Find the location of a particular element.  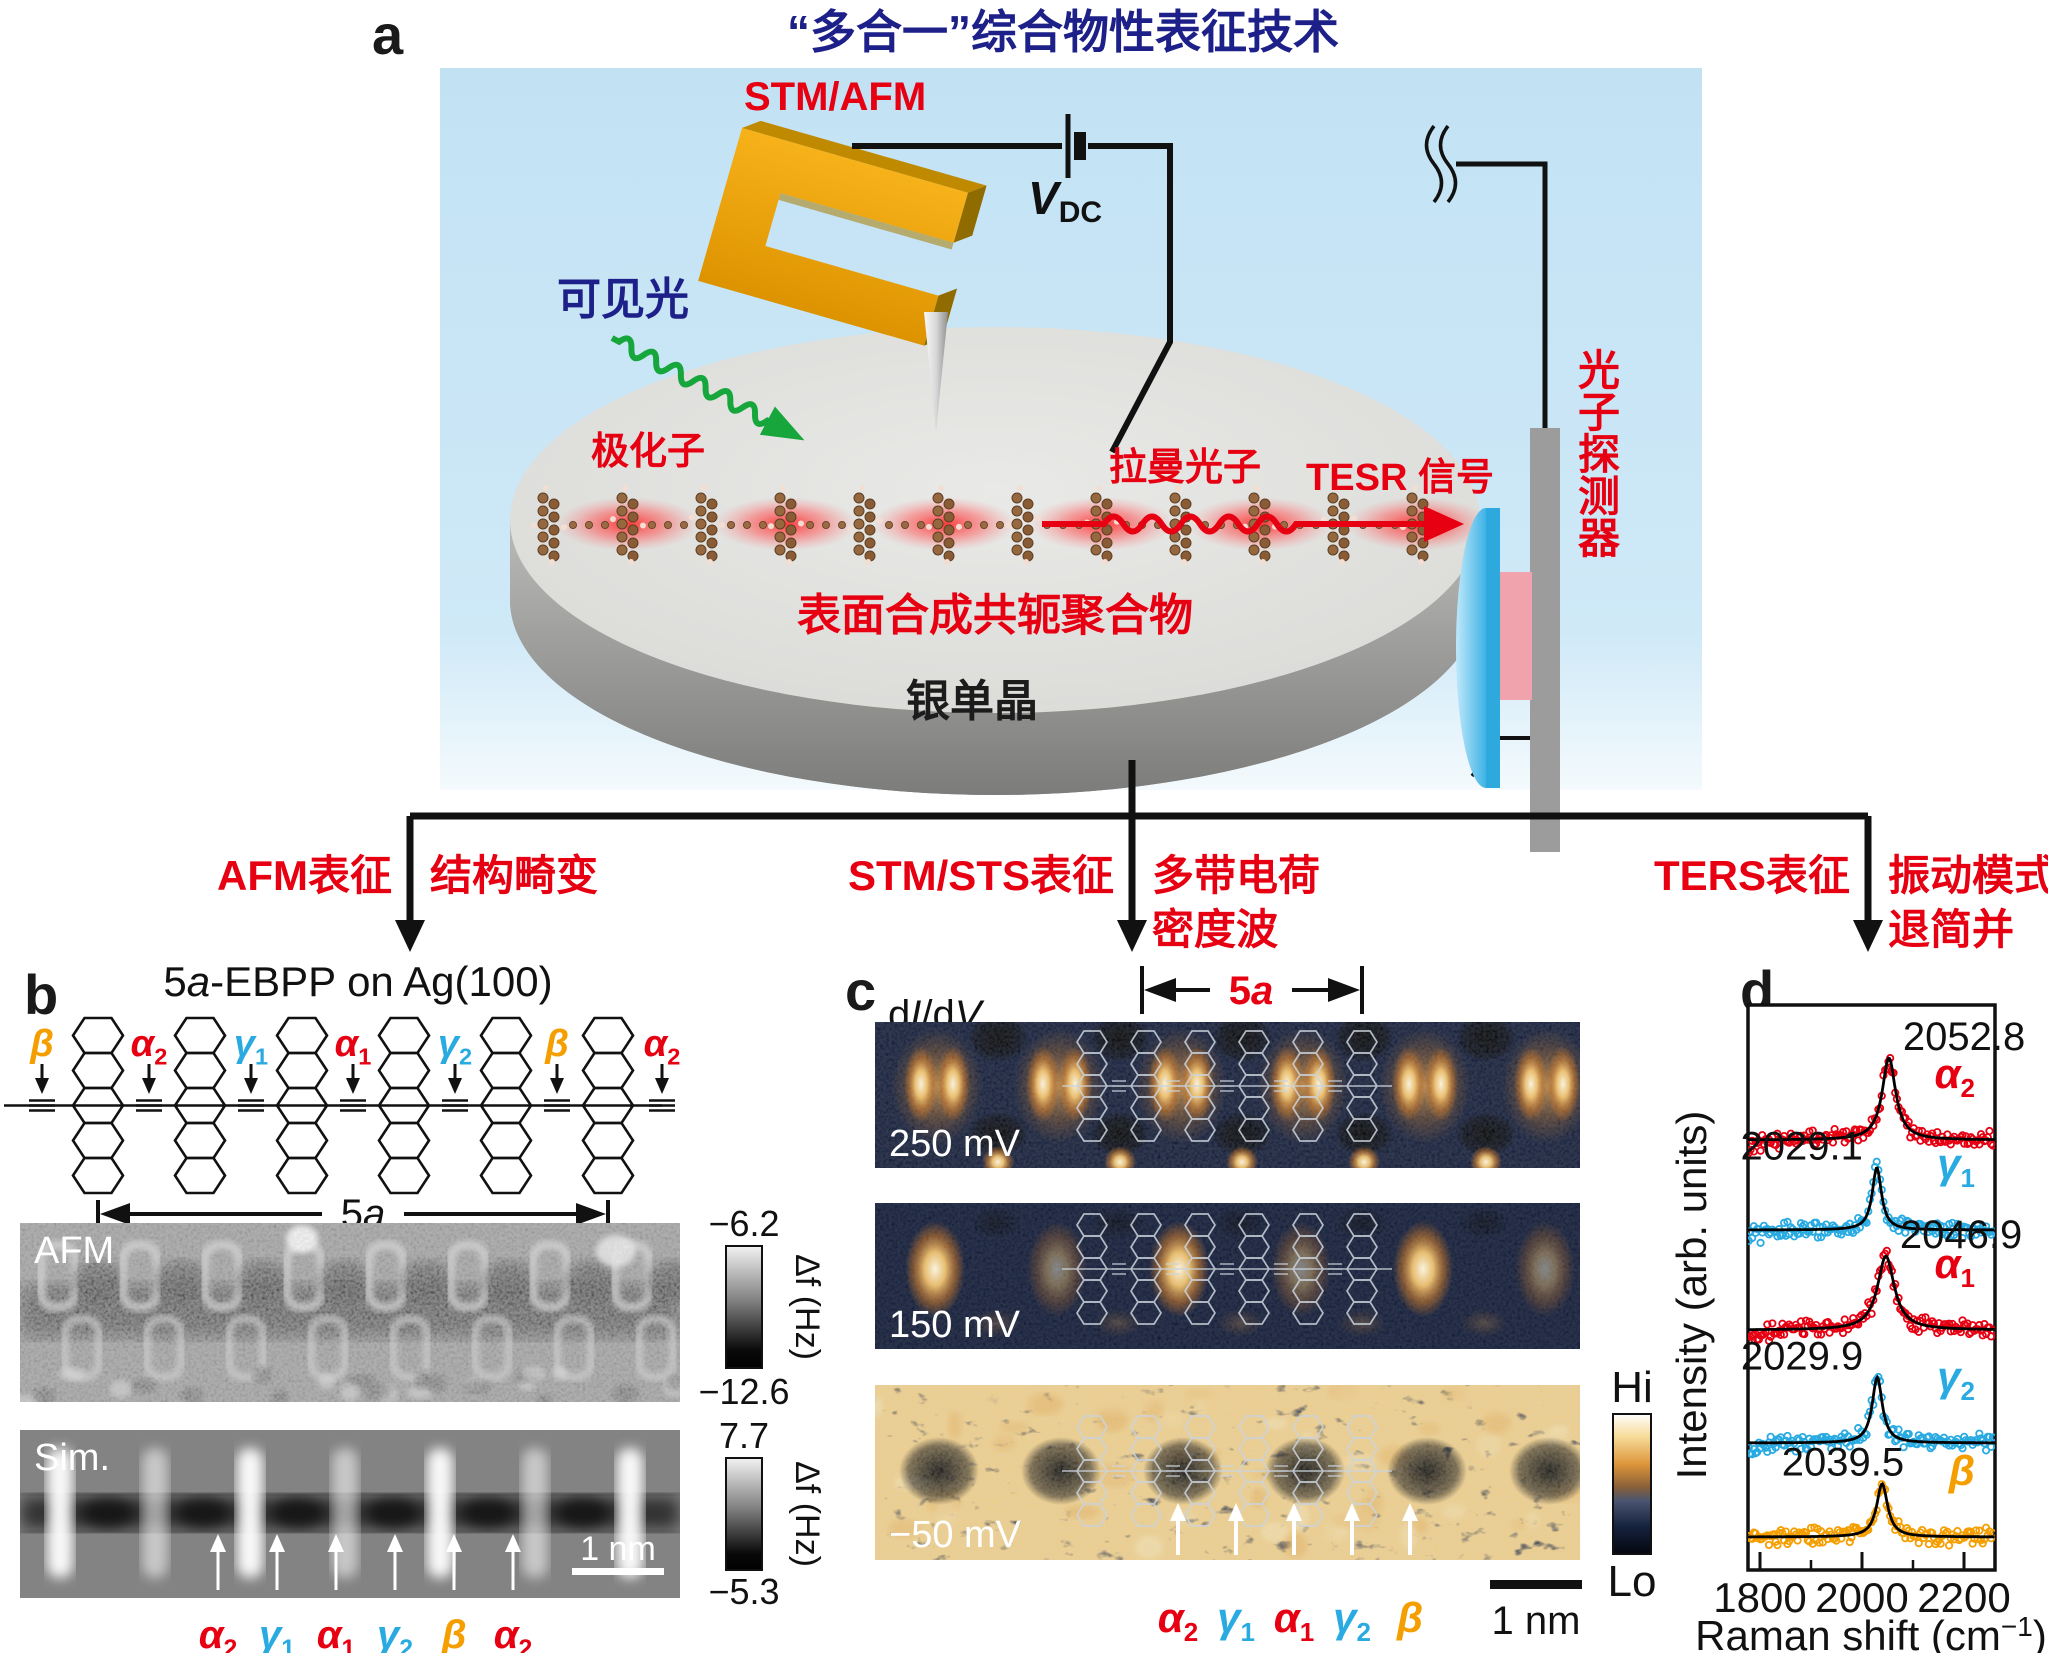

lens-icon is located at coordinates (1471, 648).